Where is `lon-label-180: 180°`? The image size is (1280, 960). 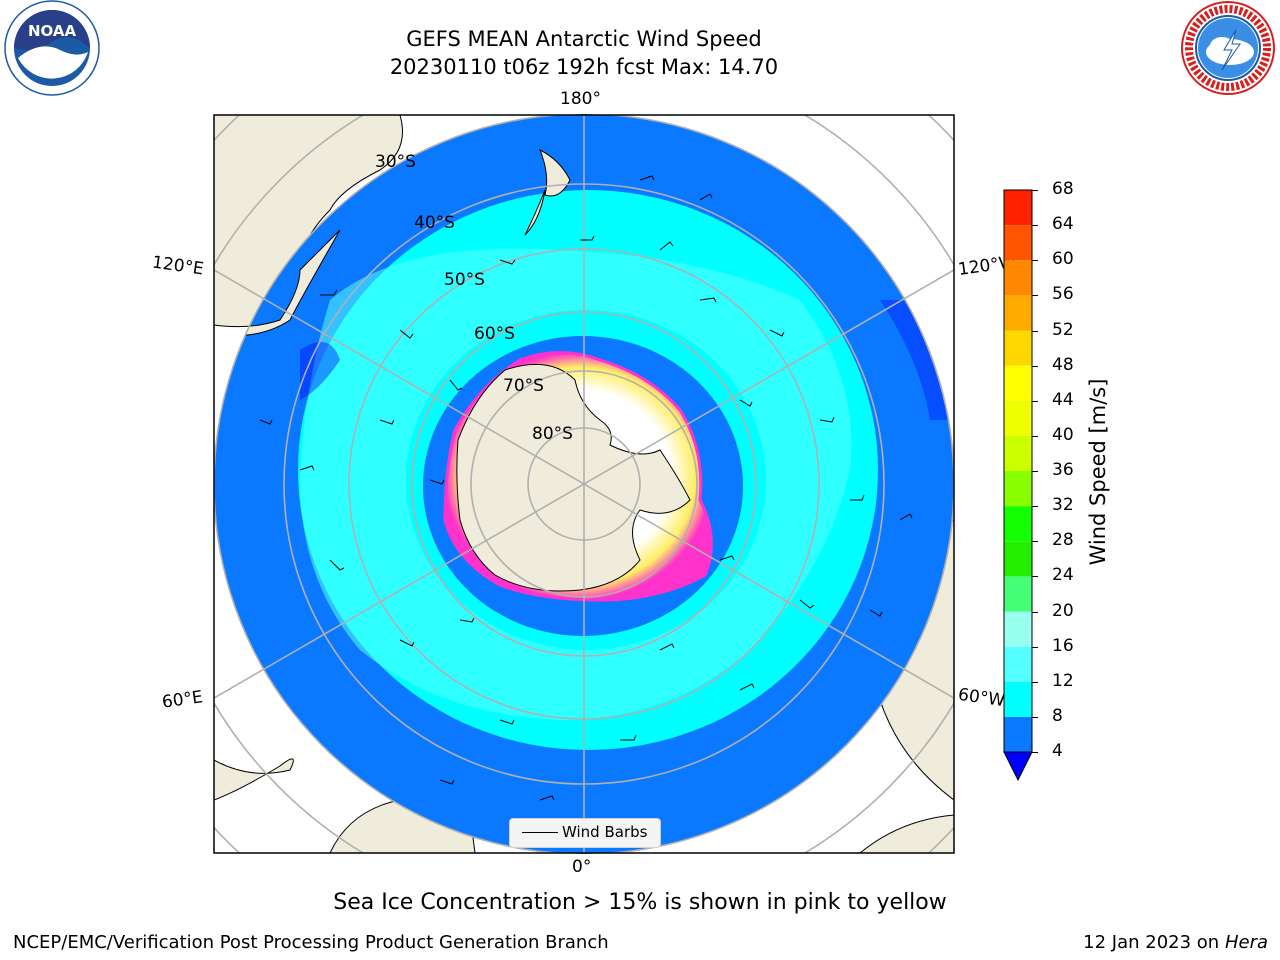
lon-label-180: 180° is located at coordinates (580, 99).